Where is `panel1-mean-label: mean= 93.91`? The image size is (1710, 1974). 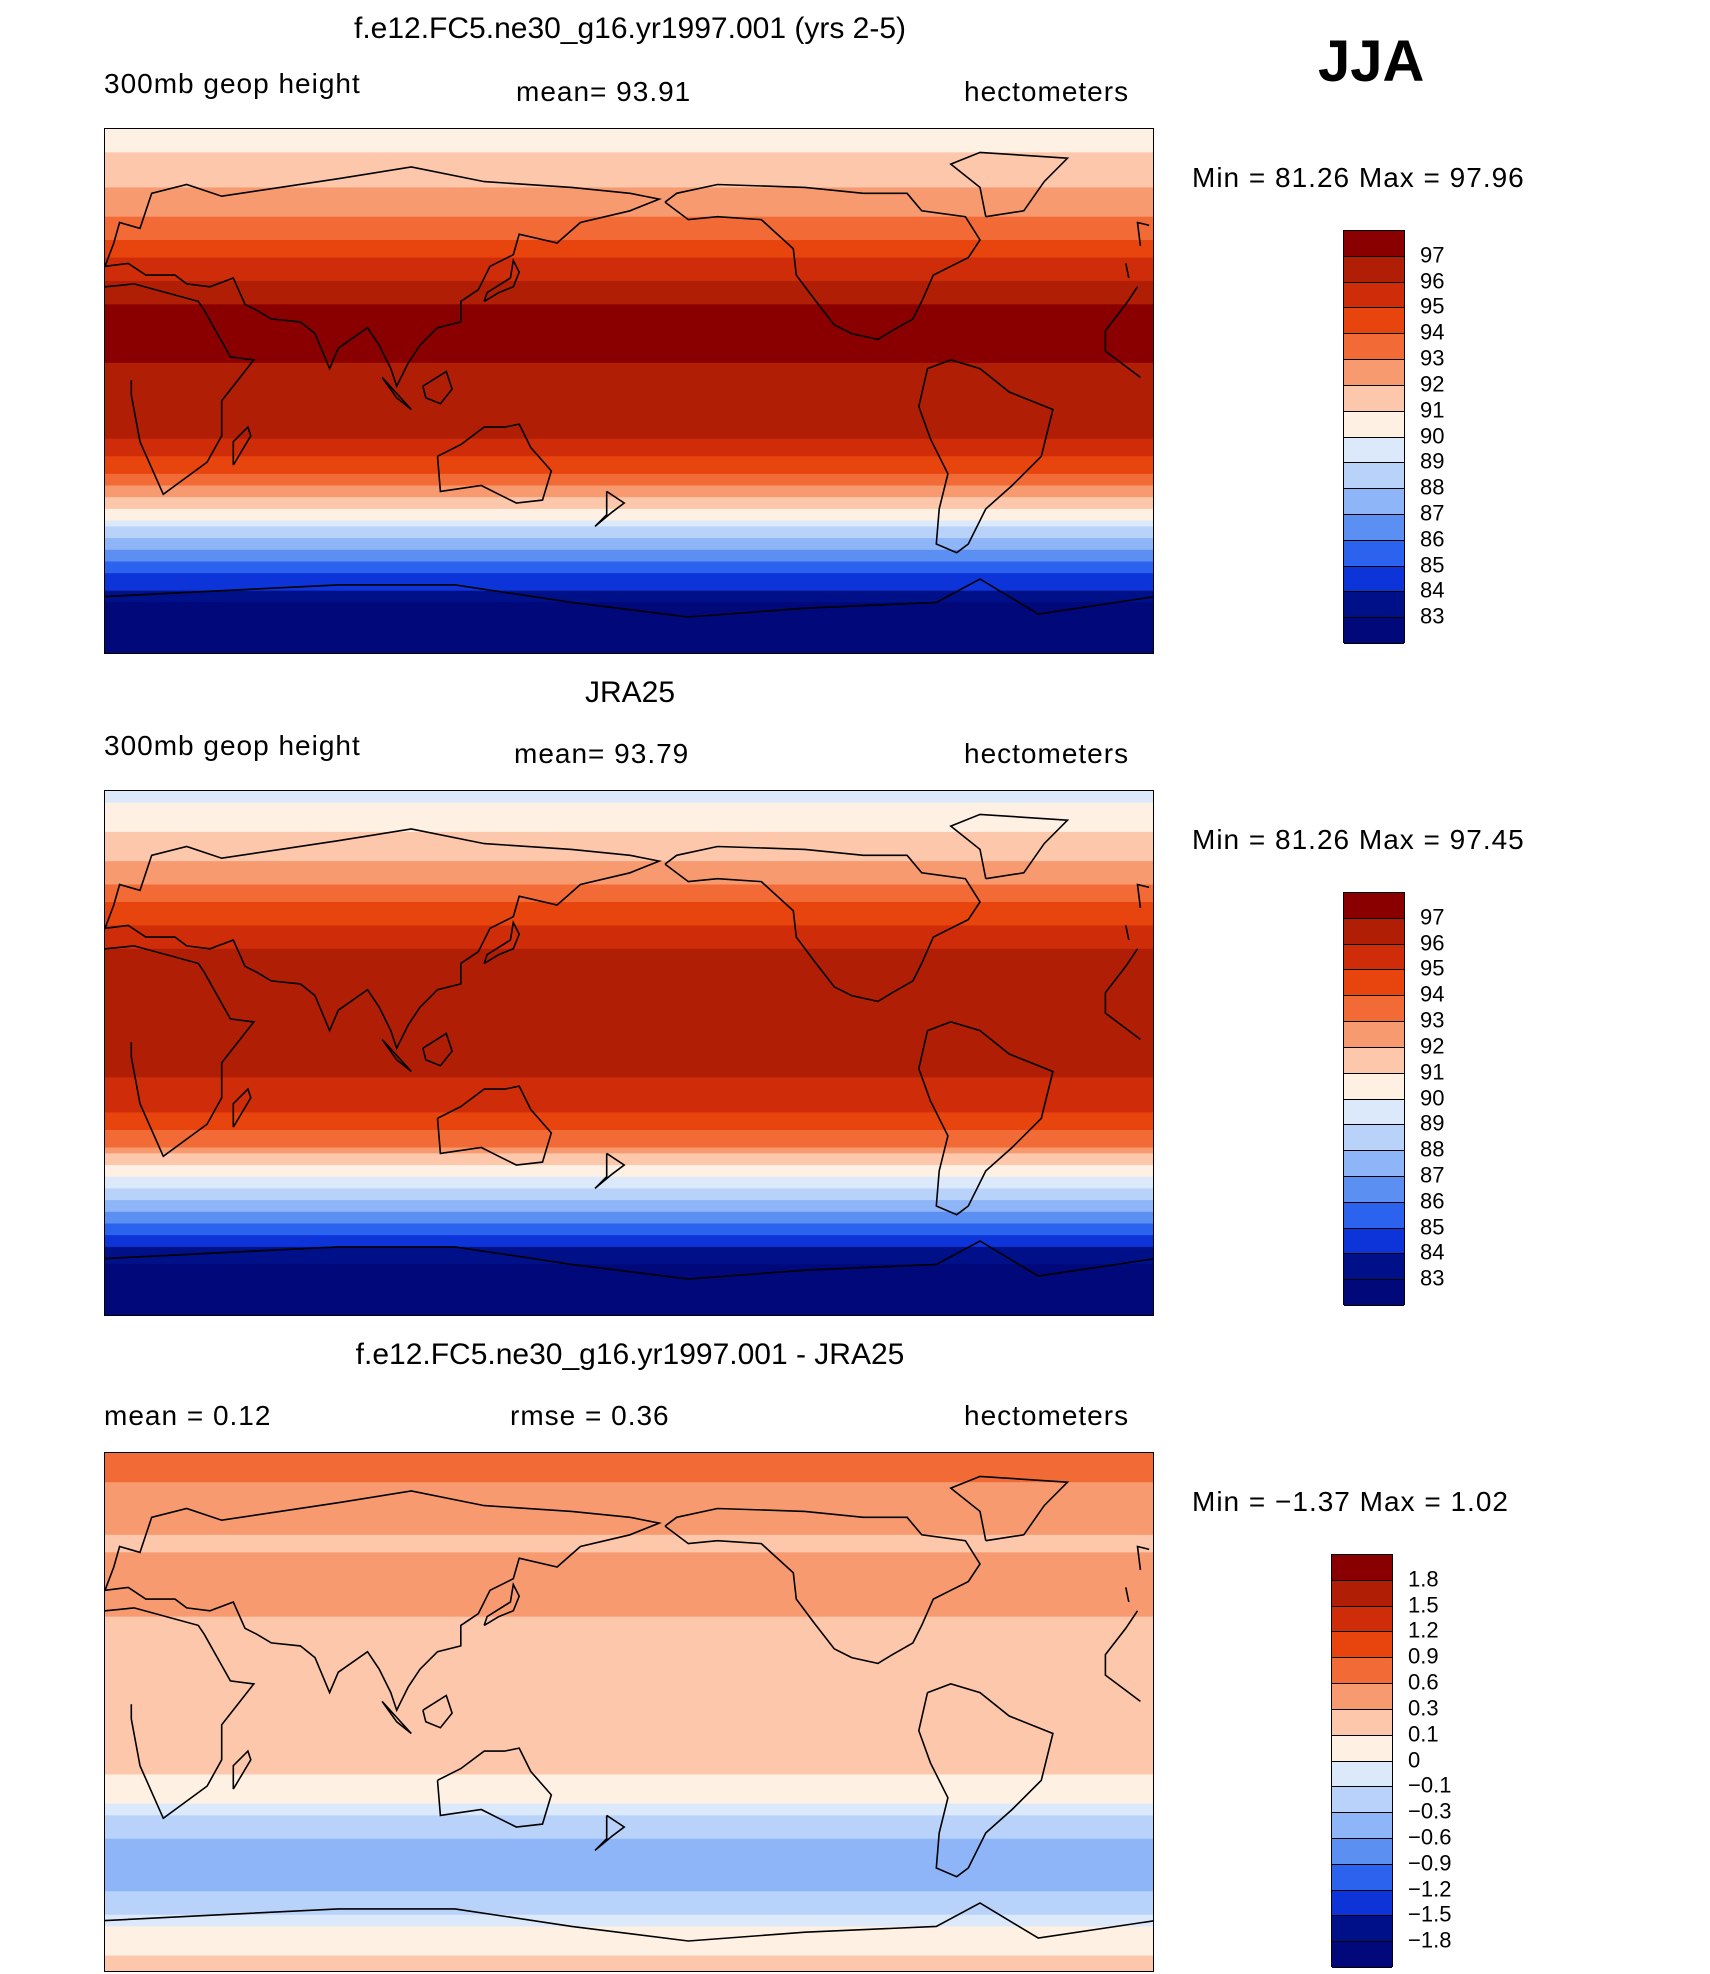 panel1-mean-label: mean= 93.91 is located at coordinates (604, 91).